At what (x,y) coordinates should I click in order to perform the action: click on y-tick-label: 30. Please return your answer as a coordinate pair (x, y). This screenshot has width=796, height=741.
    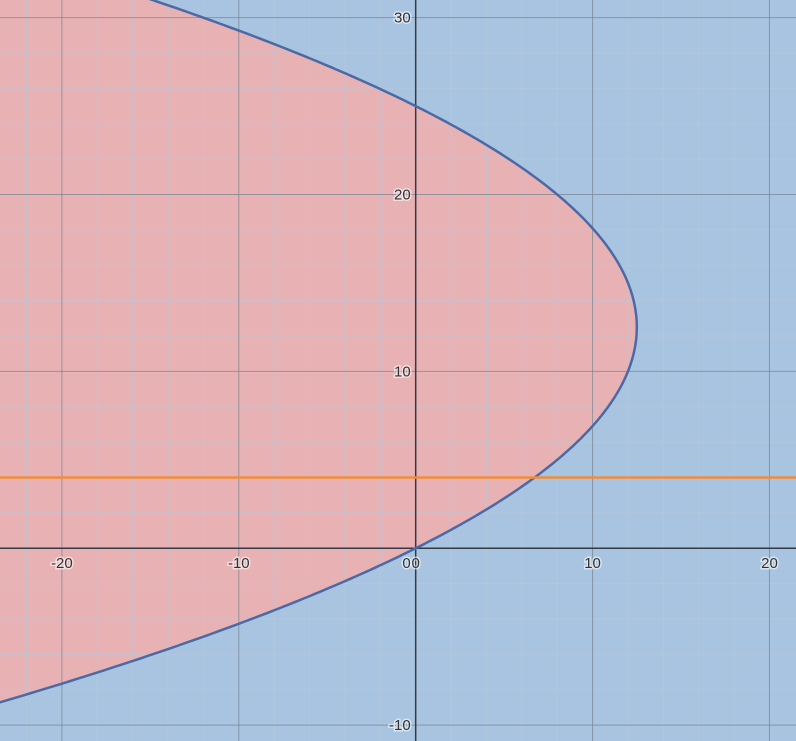
    Looking at the image, I should click on (402, 18).